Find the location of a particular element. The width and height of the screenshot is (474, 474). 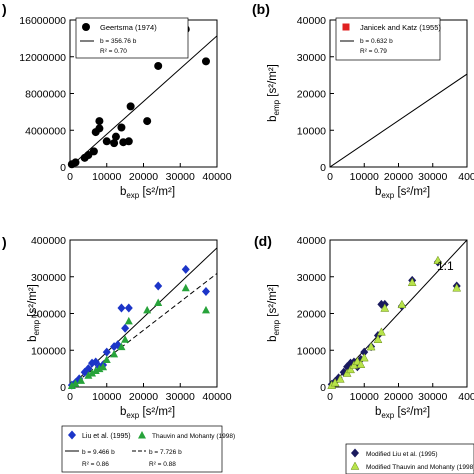

legend: Geertsma (1974) b = 356.76 b R² = 0.70 is located at coordinates (132, 38).